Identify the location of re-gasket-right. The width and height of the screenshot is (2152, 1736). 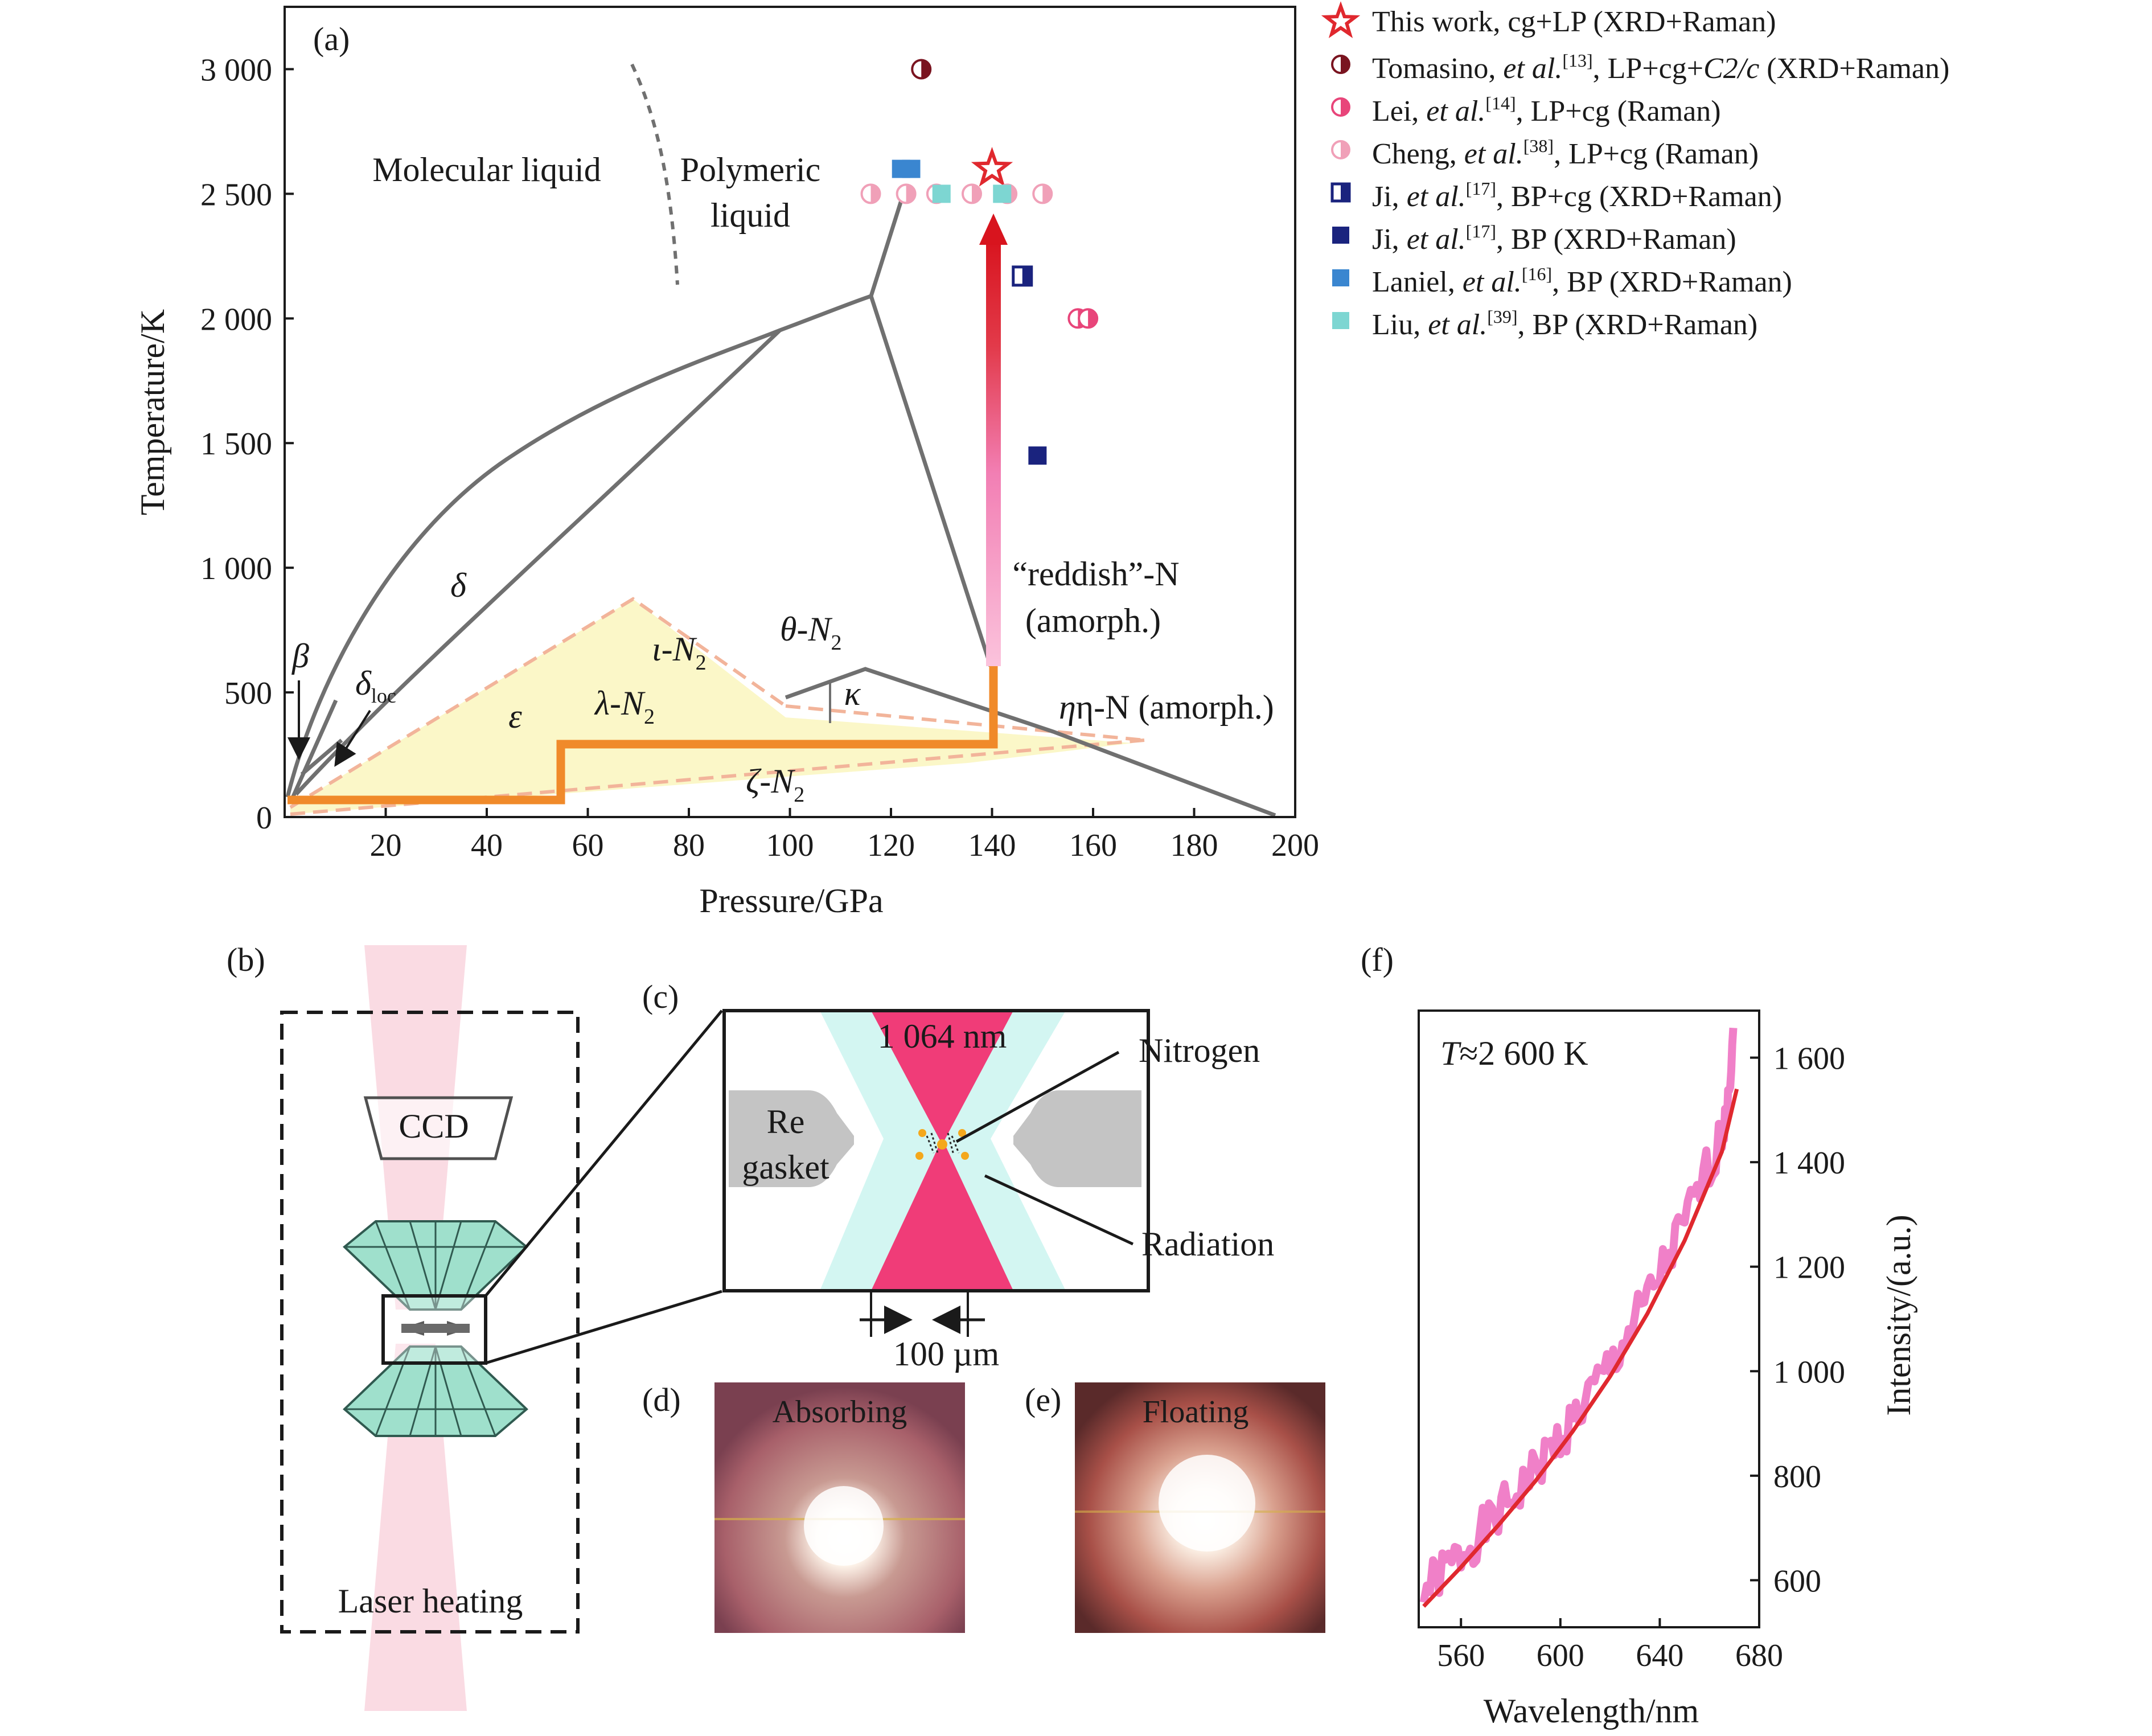
(1077, 1139).